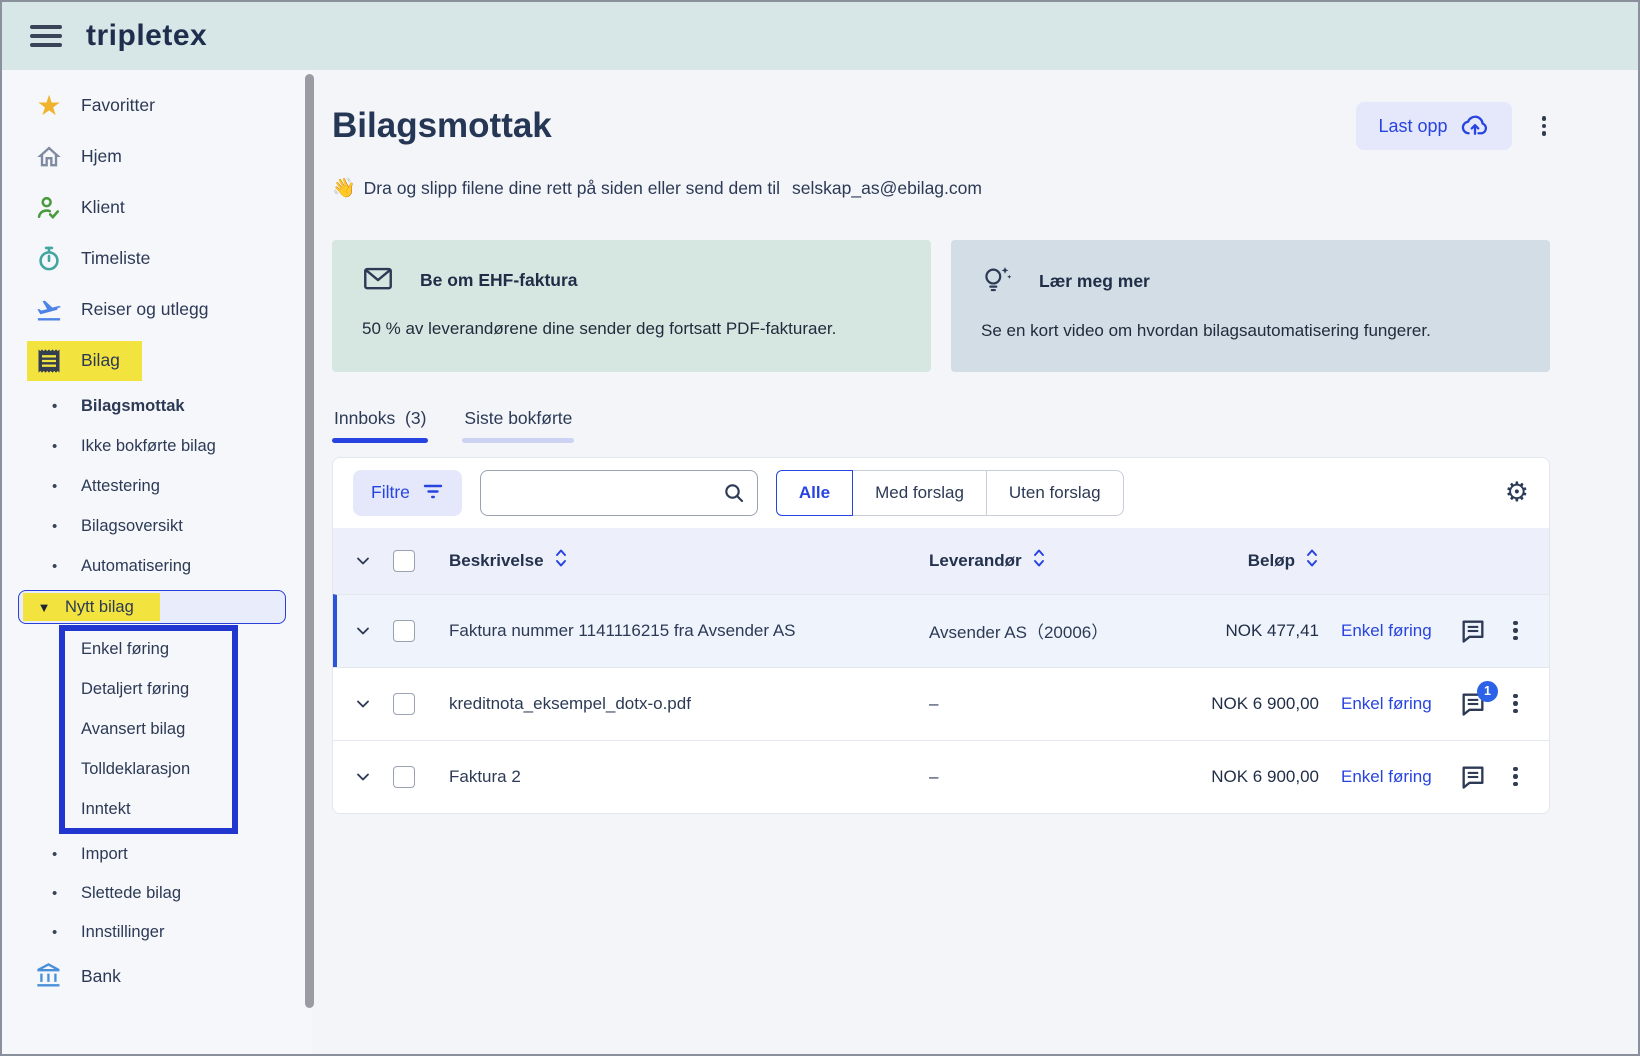 This screenshot has width=1640, height=1056. I want to click on sidebar-subitem-innstillinger: • Innstillinger, so click(157, 932).